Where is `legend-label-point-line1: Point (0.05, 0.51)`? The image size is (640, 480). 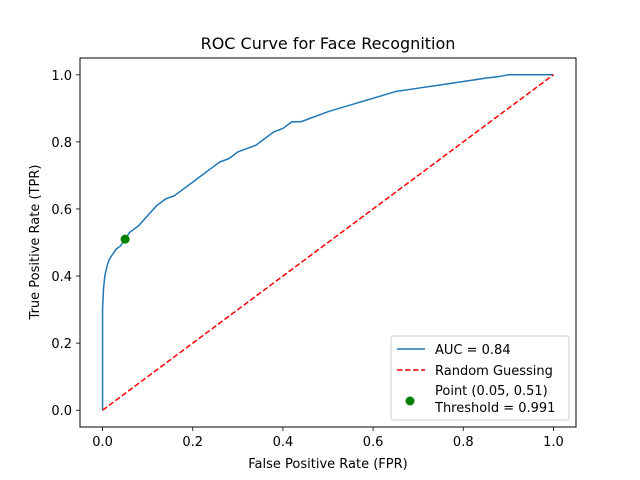 legend-label-point-line1: Point (0.05, 0.51) is located at coordinates (491, 391).